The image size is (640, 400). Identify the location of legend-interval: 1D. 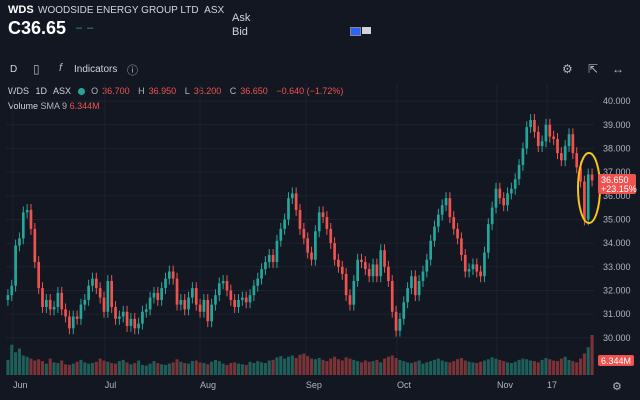
(41, 91).